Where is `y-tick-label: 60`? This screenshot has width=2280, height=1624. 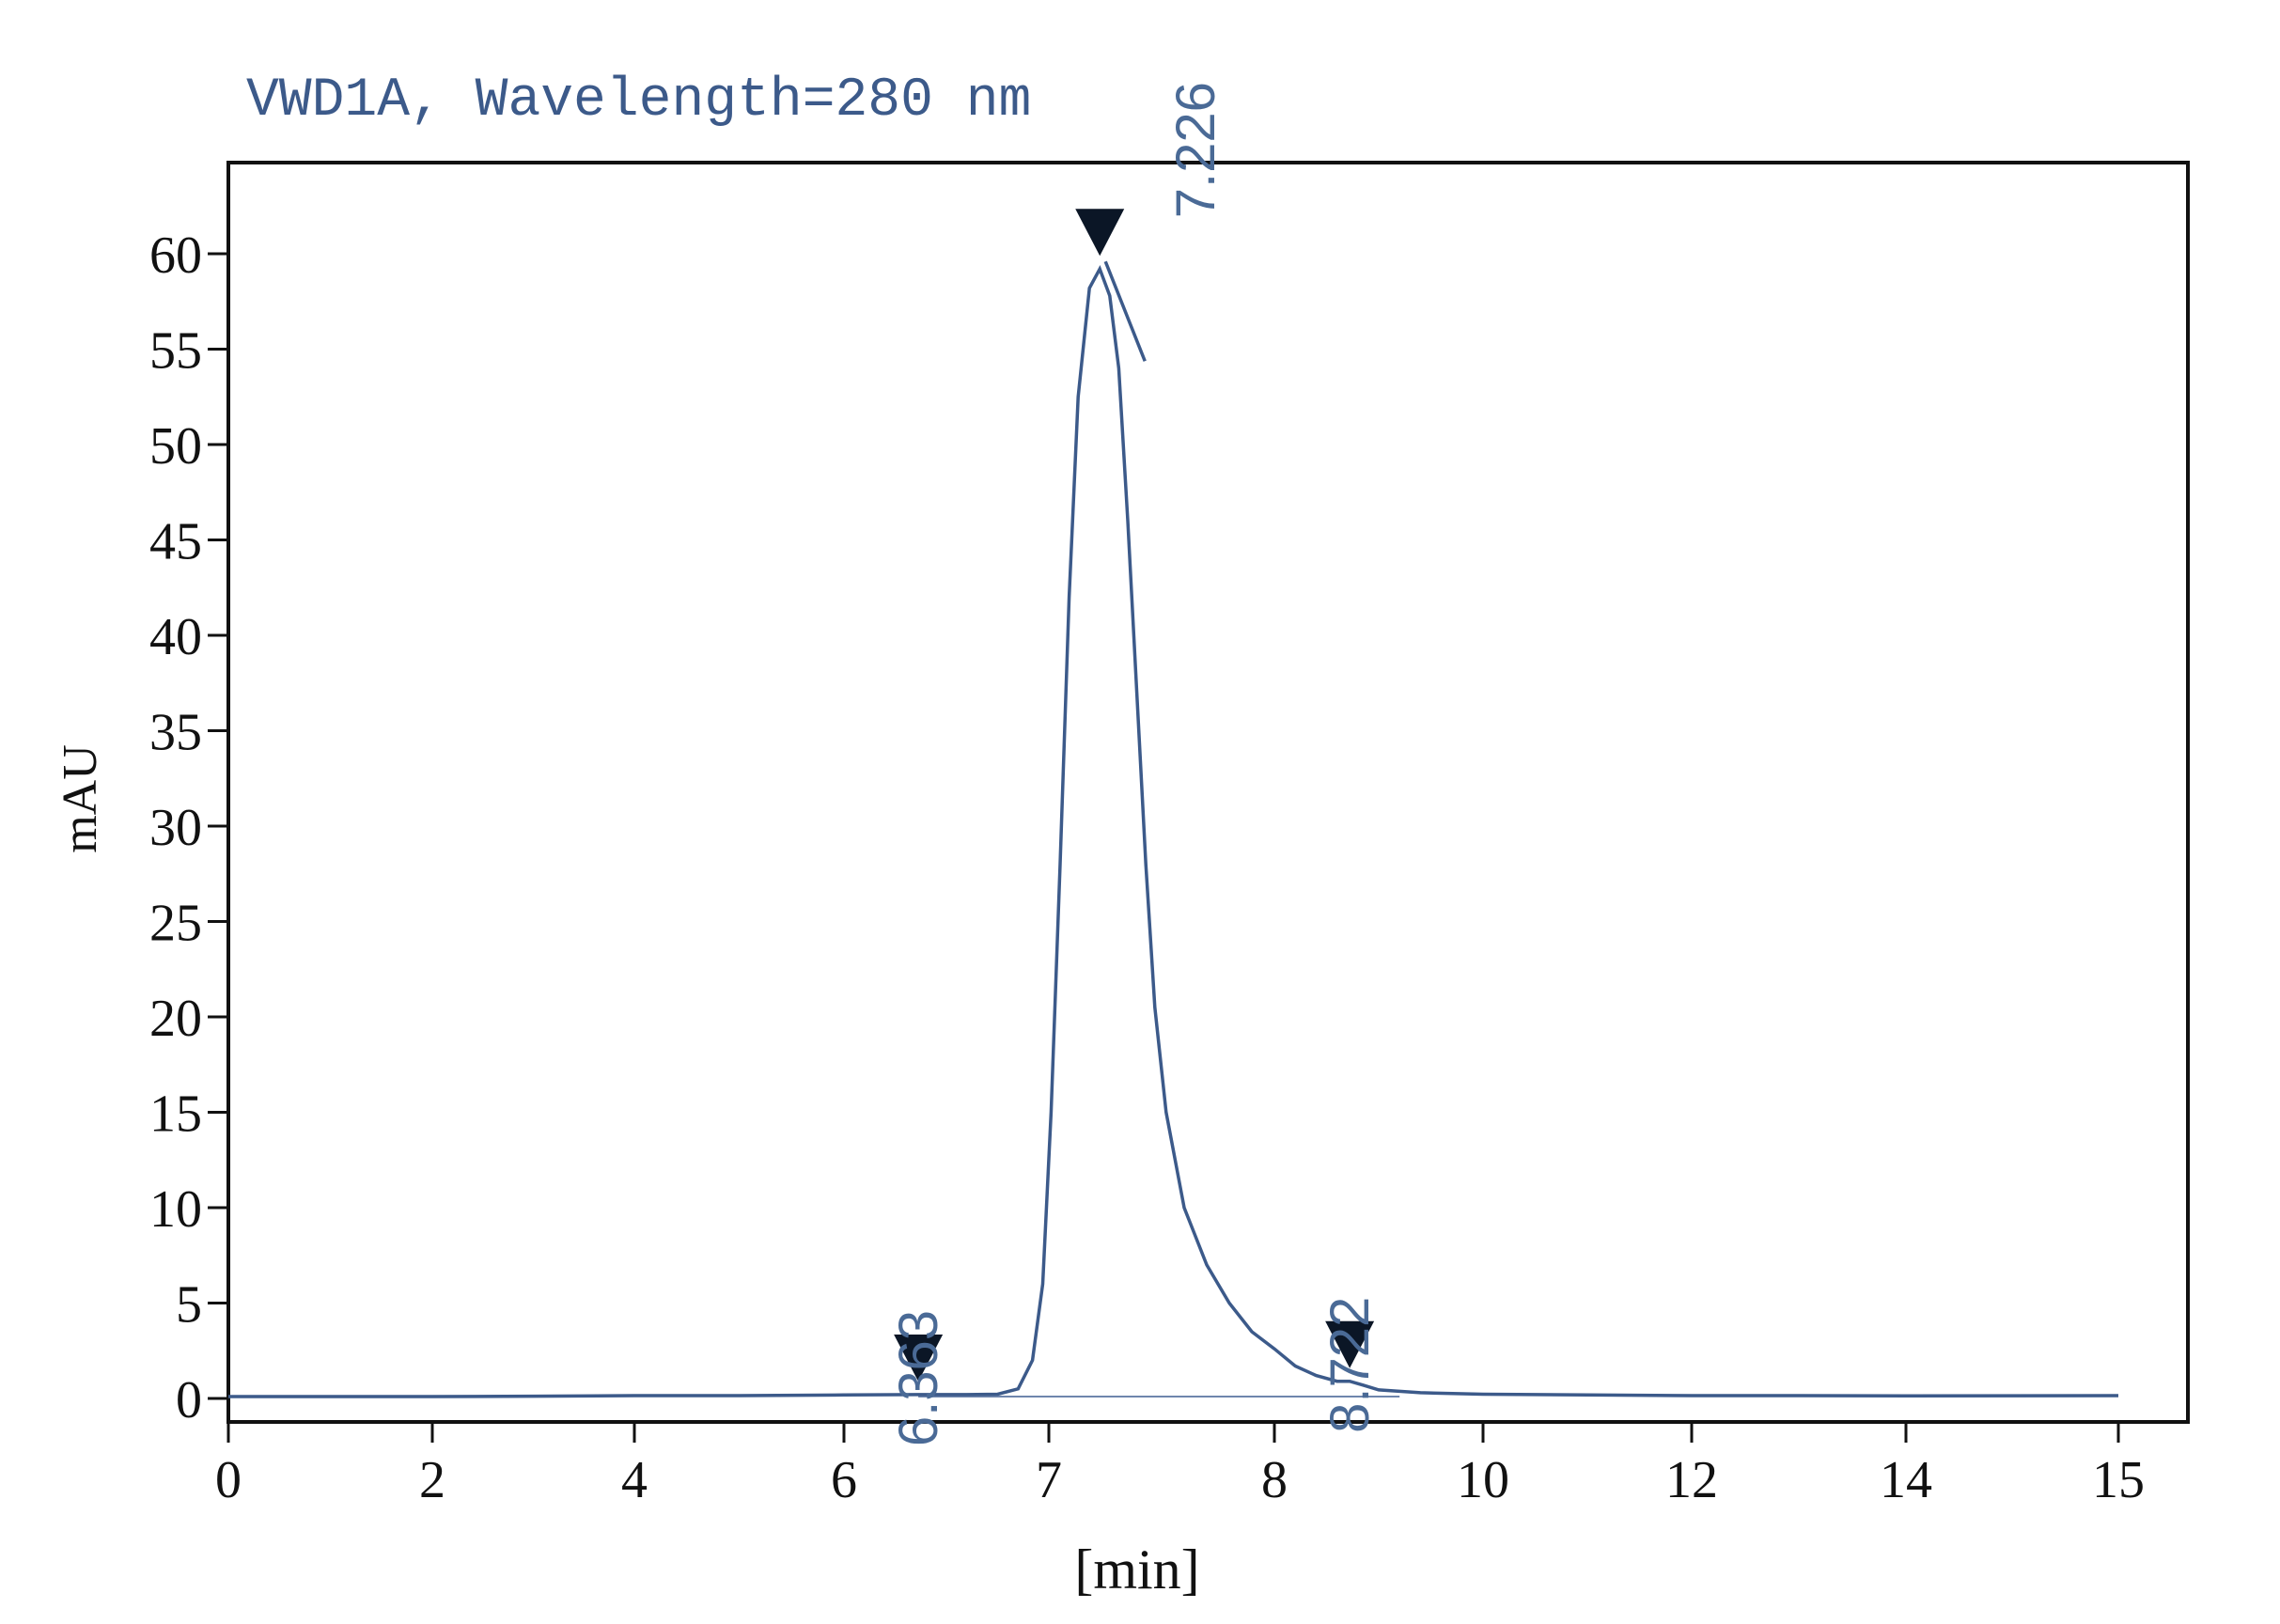
y-tick-label: 60 is located at coordinates (175, 255).